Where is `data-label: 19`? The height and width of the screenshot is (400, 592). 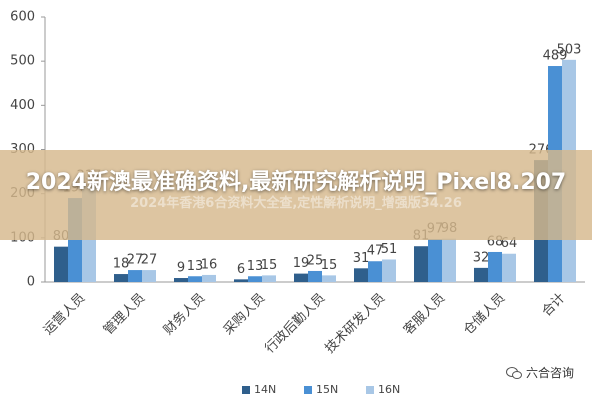
data-label: 19 is located at coordinates (301, 263).